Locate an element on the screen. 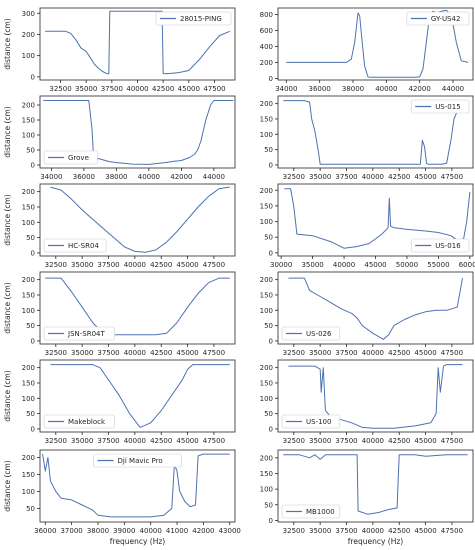 This screenshot has width=475, height=550. panel-9-frame is located at coordinates (137, 396).